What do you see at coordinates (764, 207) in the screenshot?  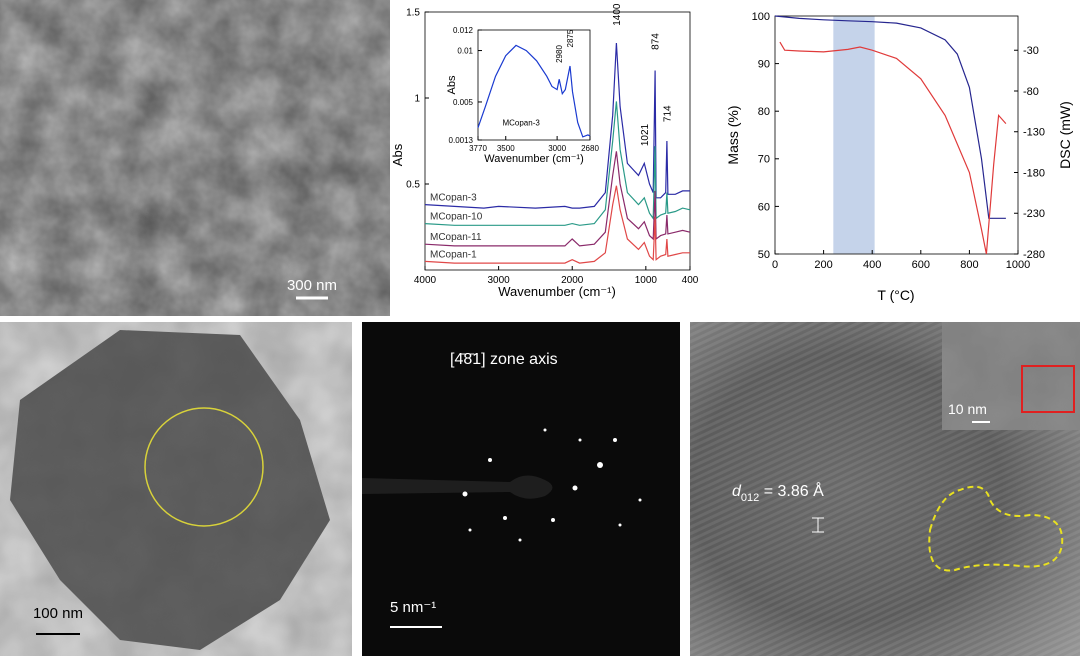 I see `y-tick-label: 60` at bounding box center [764, 207].